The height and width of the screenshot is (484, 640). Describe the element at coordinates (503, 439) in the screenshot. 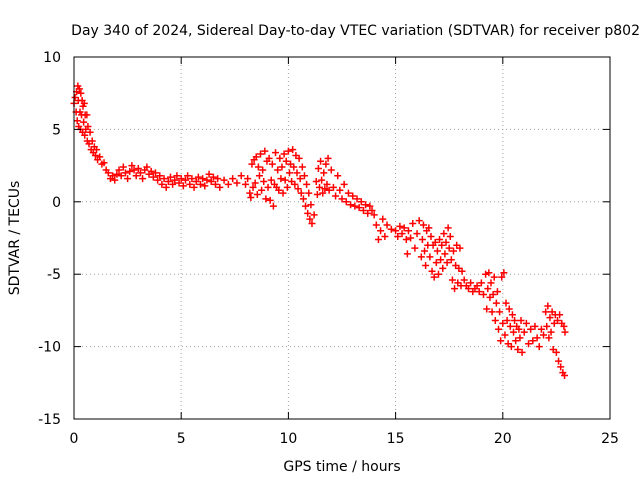

I see `x-tick-label: 20` at that location.